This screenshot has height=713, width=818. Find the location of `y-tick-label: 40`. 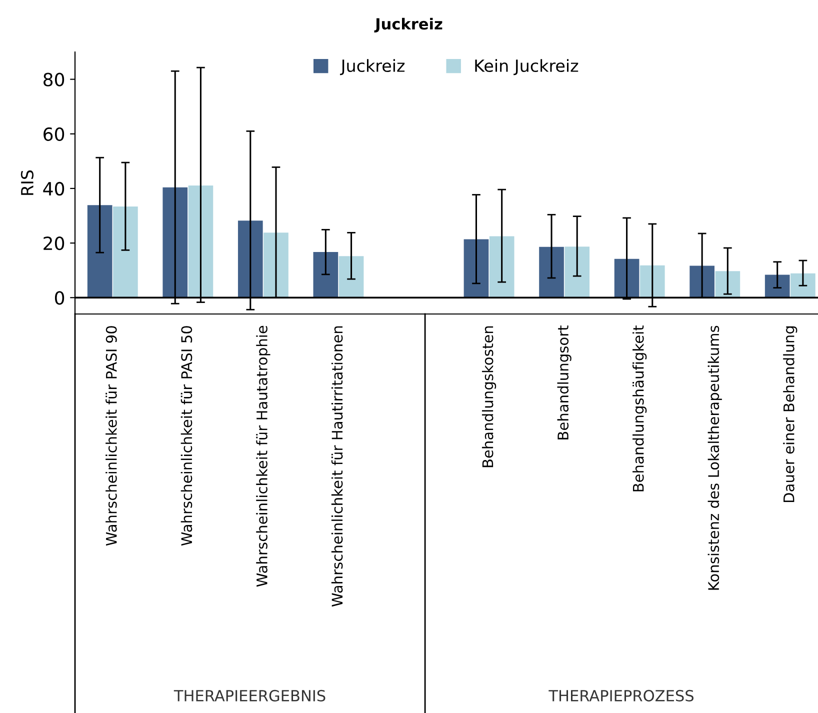

y-tick-label: 40 is located at coordinates (53, 189).